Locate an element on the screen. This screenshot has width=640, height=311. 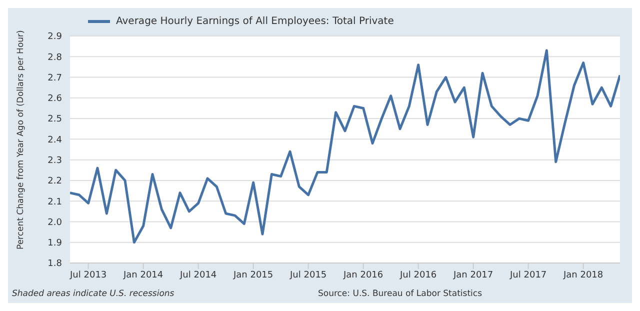
x-tick-label: Jan 2018 is located at coordinates (583, 275).